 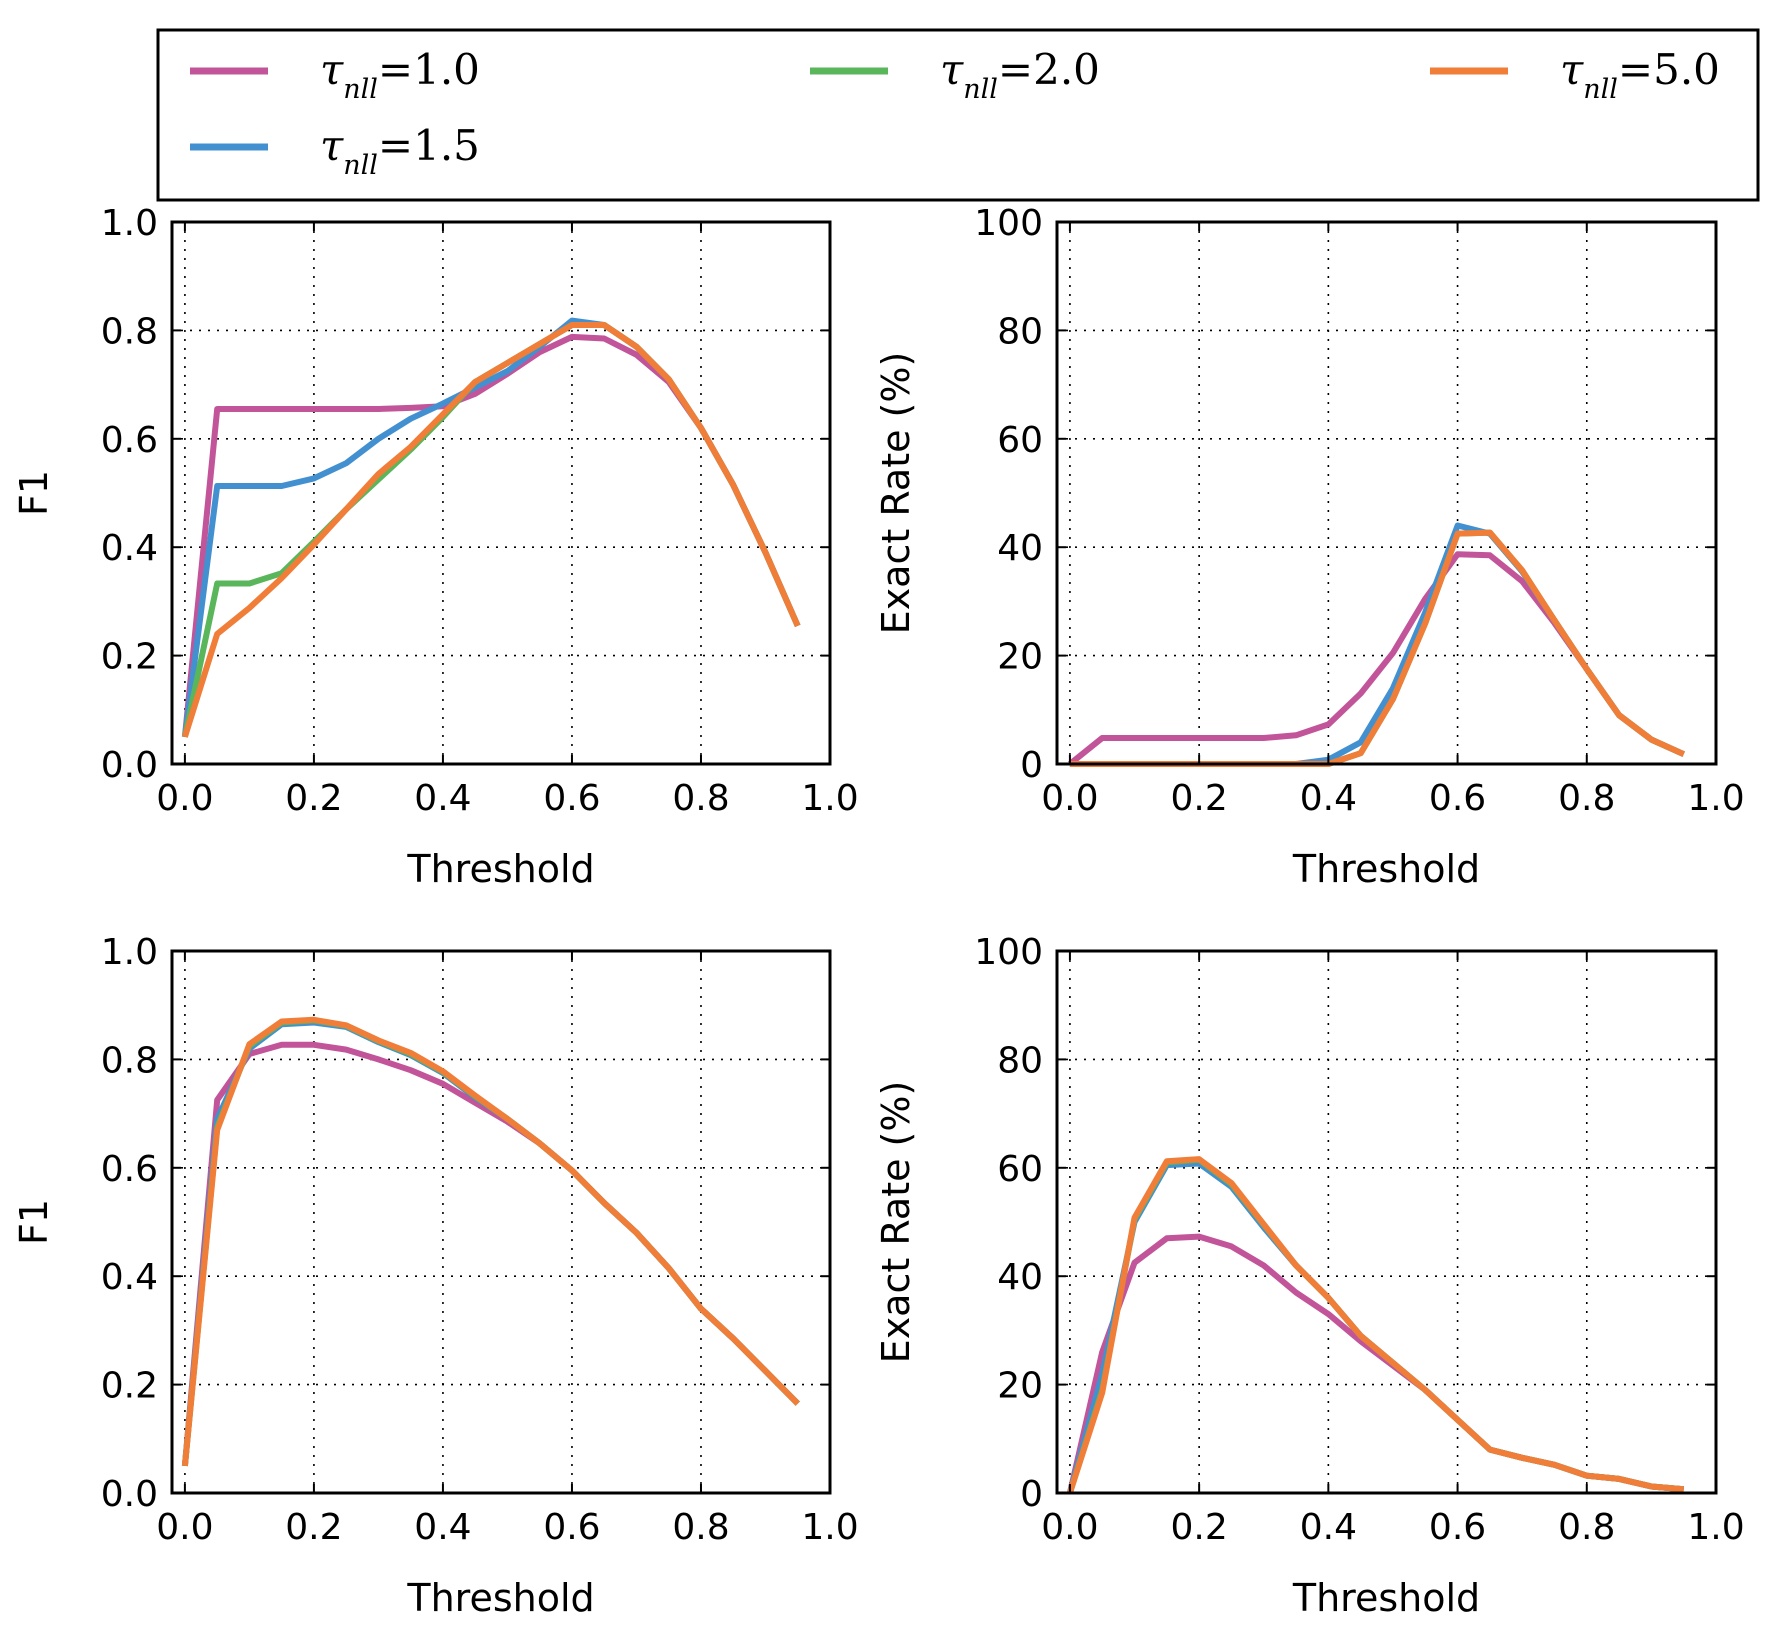 What do you see at coordinates (400, 151) in the screenshot?
I see `legend-label: τnll=1.5` at bounding box center [400, 151].